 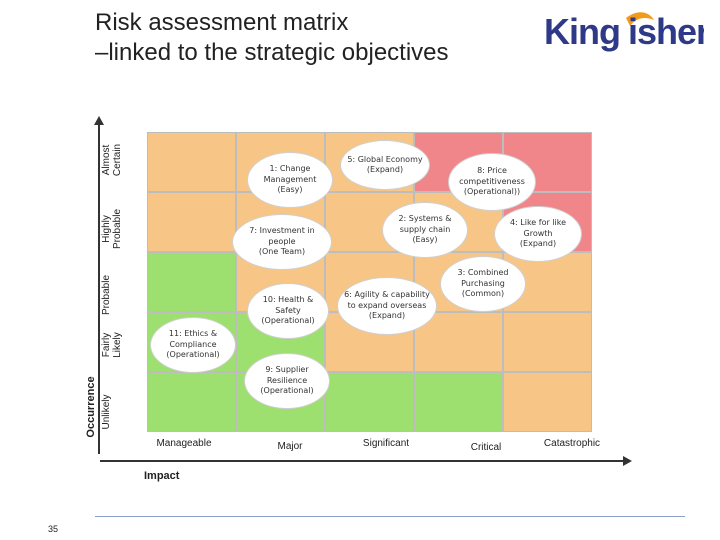 What do you see at coordinates (184, 443) in the screenshot?
I see `column-label-manageable: Manageable` at bounding box center [184, 443].